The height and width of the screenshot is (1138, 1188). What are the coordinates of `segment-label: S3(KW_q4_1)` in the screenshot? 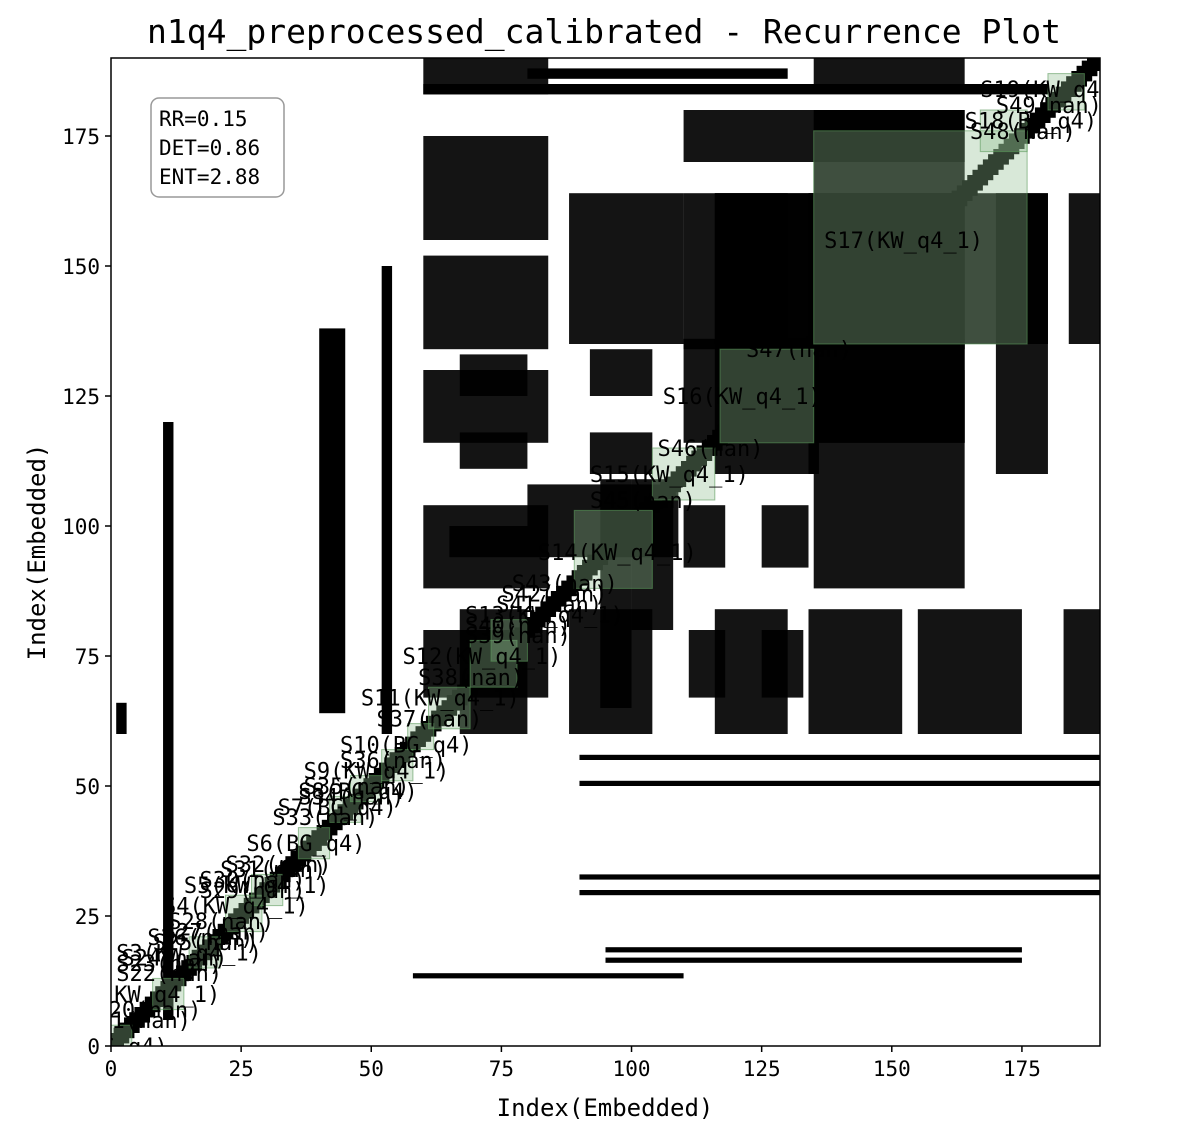 It's located at (189, 953).